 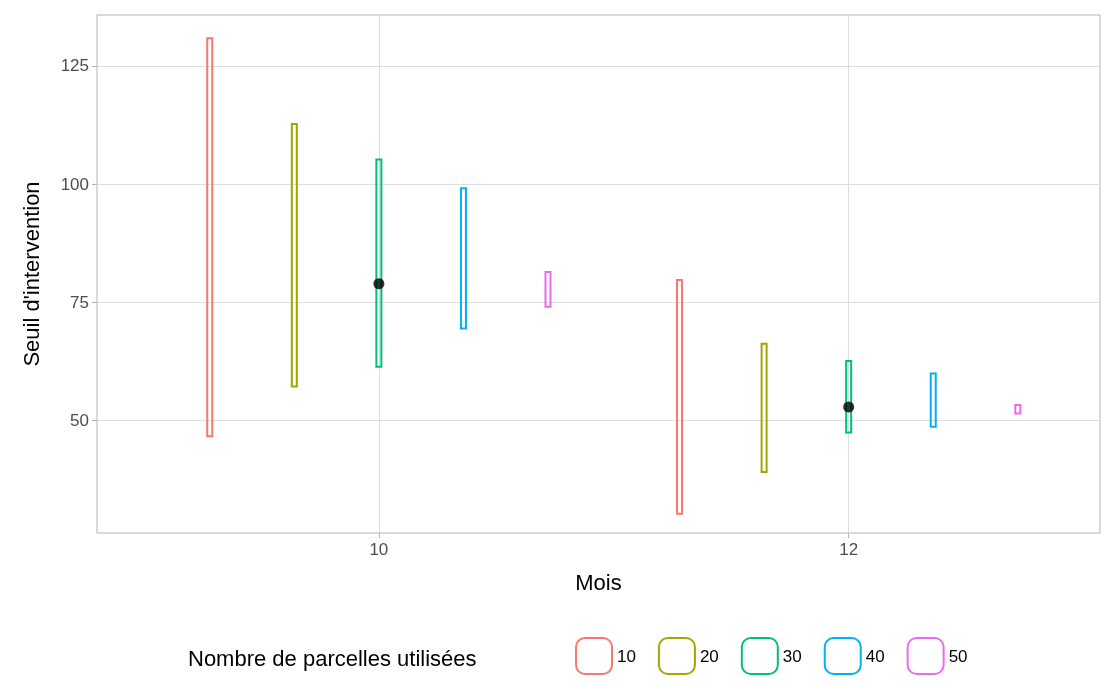 I want to click on legend-label: 30, so click(x=792, y=656).